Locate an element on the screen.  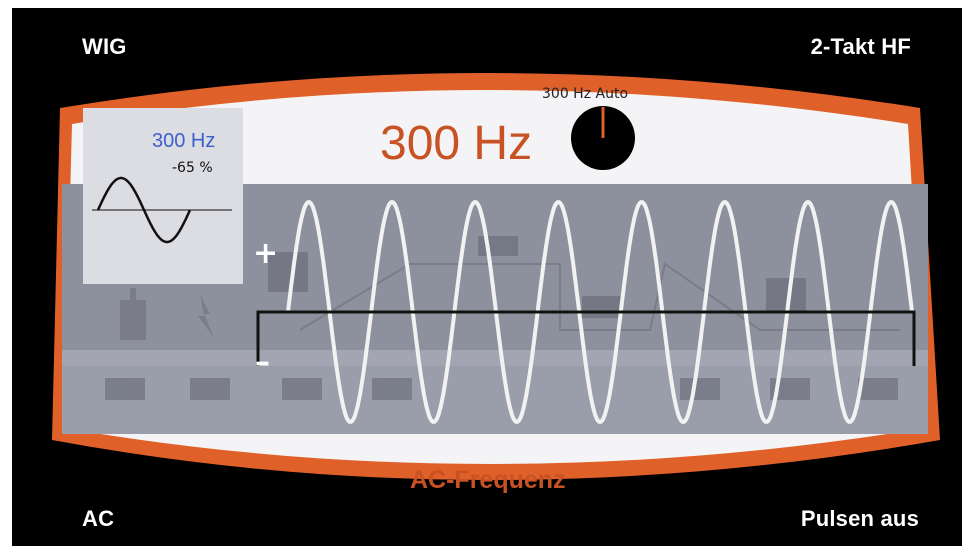
current-profile-line is located at coordinates (599, 296).